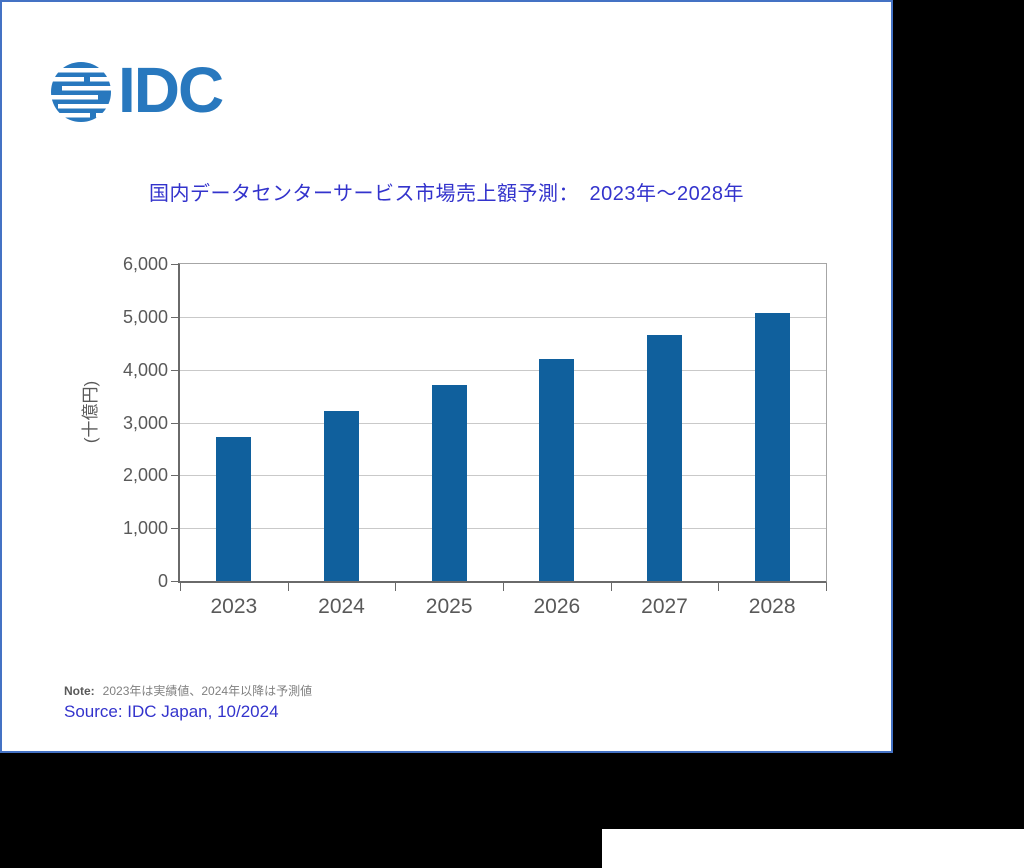  What do you see at coordinates (174, 317) in the screenshot?
I see `ytick-mark-5,000` at bounding box center [174, 317].